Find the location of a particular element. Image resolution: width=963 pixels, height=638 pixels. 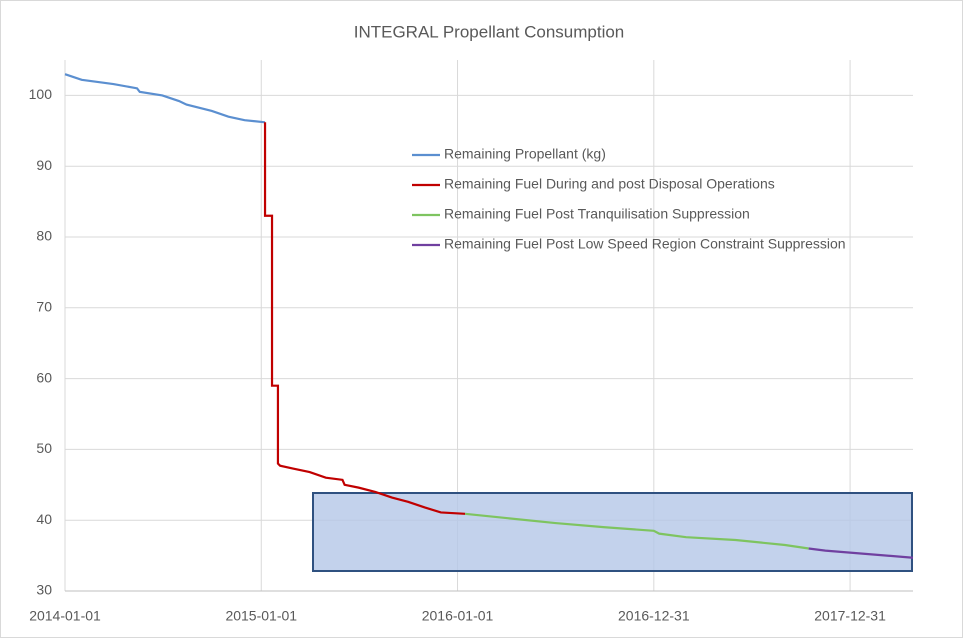

highlight-box is located at coordinates (612, 532).